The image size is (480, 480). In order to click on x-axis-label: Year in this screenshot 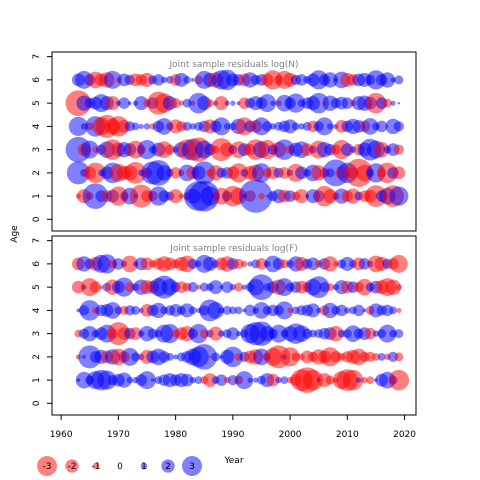, I will do `click(233, 461)`.